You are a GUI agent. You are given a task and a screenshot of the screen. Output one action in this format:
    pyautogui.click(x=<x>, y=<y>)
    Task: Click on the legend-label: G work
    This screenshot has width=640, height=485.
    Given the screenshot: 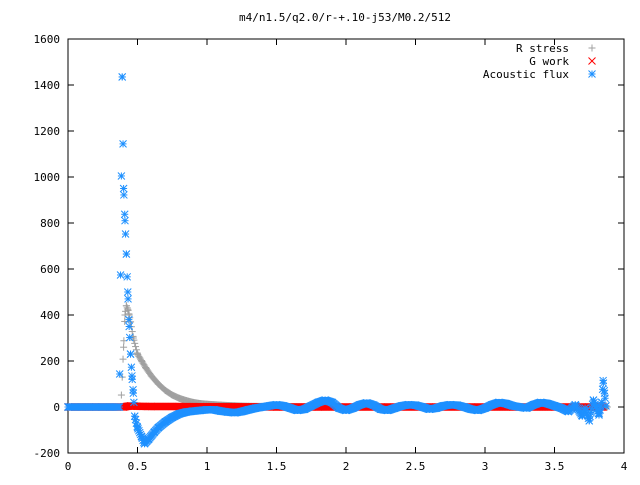 What is the action you would take?
    pyautogui.click(x=549, y=61)
    